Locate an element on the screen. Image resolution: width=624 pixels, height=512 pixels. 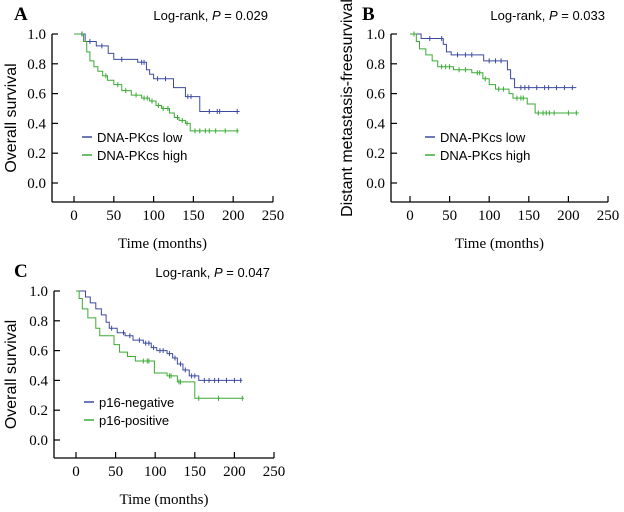
log-rank-annotation: Log-rank, P = 0.033 is located at coordinates (547, 15).